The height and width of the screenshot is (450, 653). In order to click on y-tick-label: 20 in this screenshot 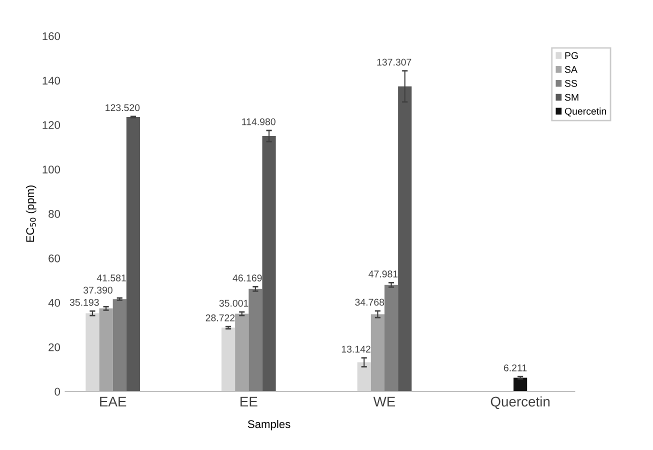, I will do `click(54, 347)`.